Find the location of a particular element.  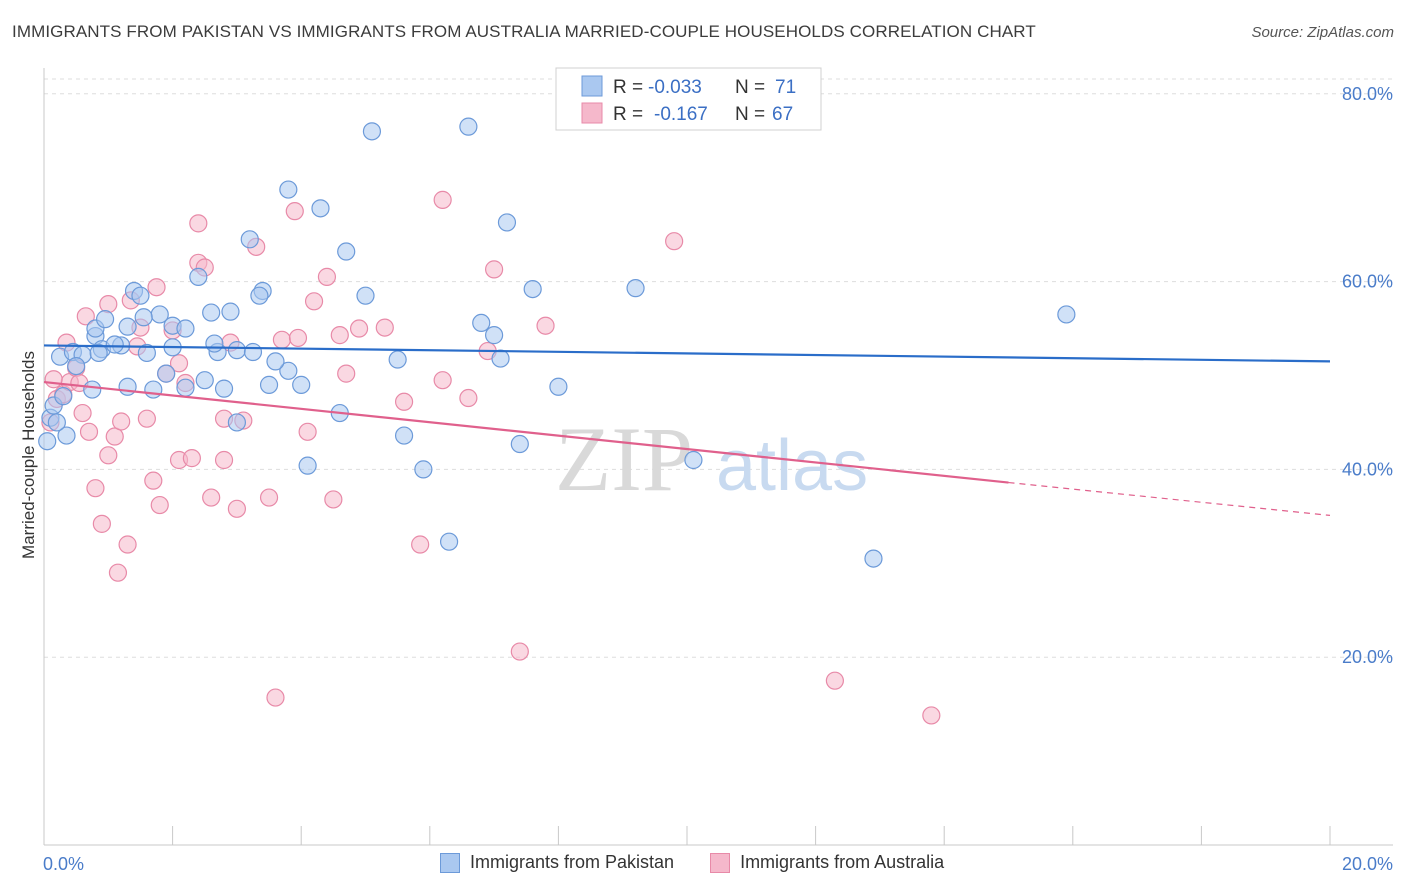

legend-n-value-pakistan: 71 is located at coordinates (785, 87).